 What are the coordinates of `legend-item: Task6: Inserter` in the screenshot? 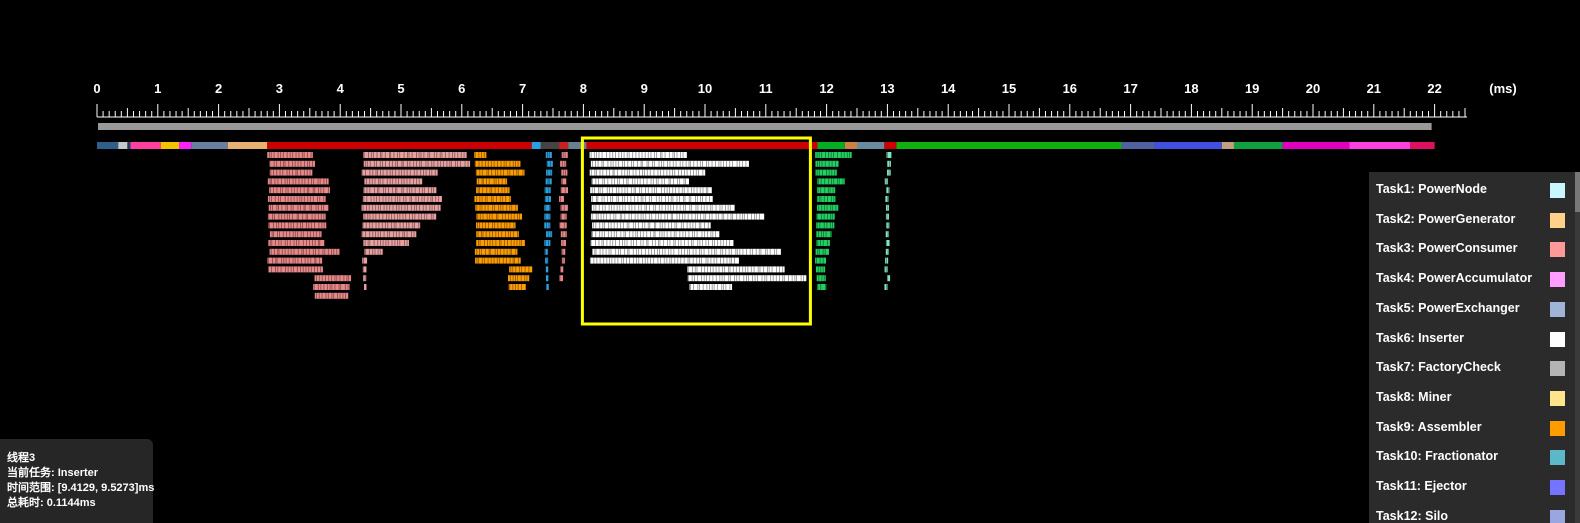 It's located at (1475, 339).